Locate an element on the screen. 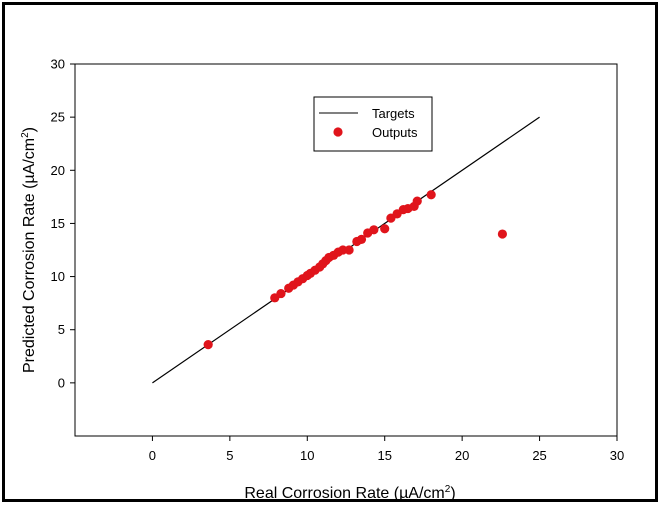 Image resolution: width=664 pixels, height=508 pixels. legend: Targets Outputs is located at coordinates (373, 124).